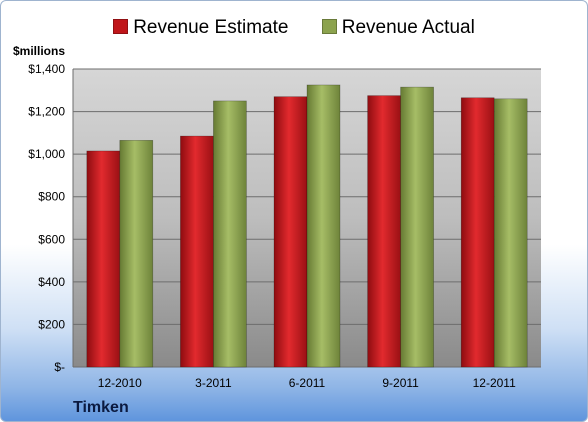 This screenshot has width=588, height=422. Describe the element at coordinates (121, 26) in the screenshot. I see `legend-swatch-estimate` at that location.